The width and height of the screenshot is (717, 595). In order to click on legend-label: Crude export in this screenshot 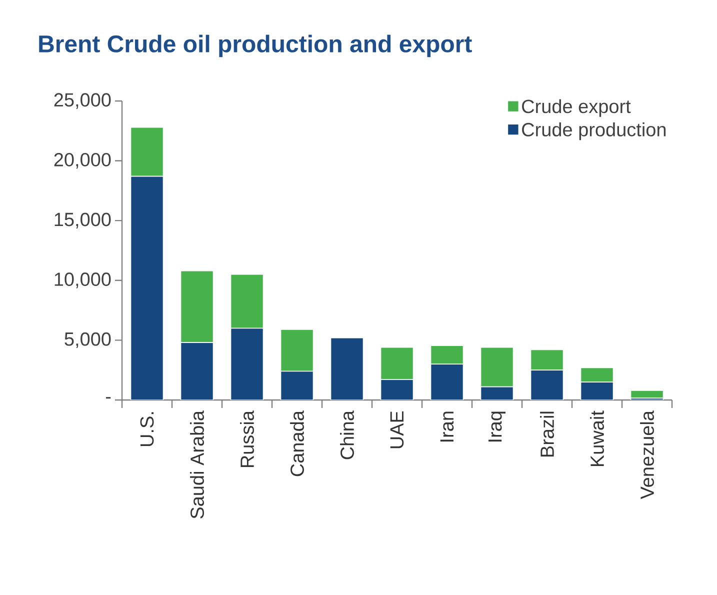, I will do `click(576, 108)`.